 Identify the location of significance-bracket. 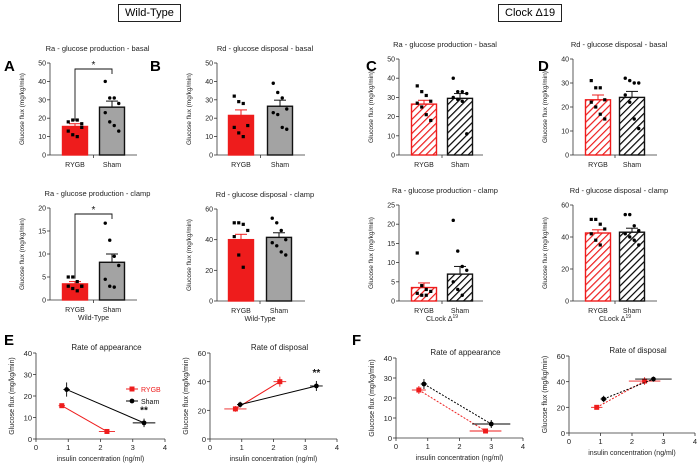
(93, 246).